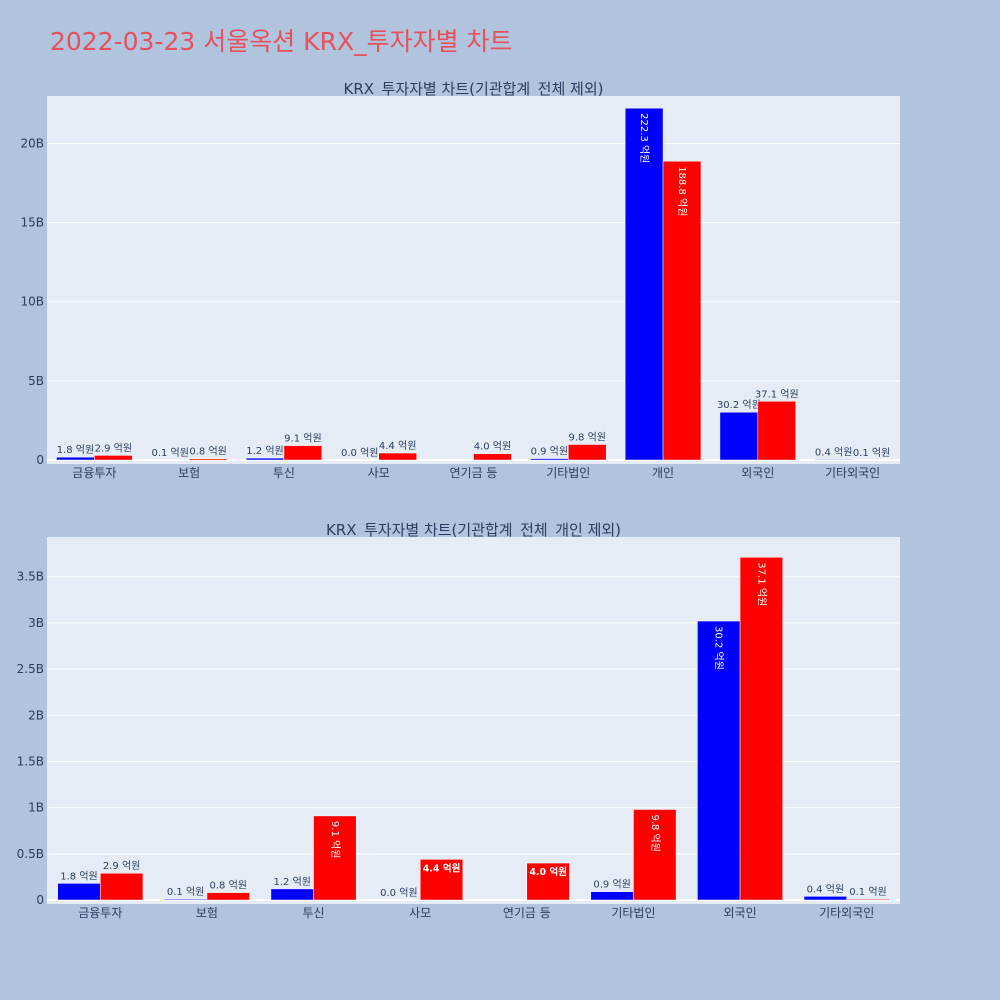 This screenshot has height=1000, width=1000. What do you see at coordinates (281, 41) in the screenshot?
I see `page-title: 2022-03-23 서울옥션 KRX_투자자별 차트` at bounding box center [281, 41].